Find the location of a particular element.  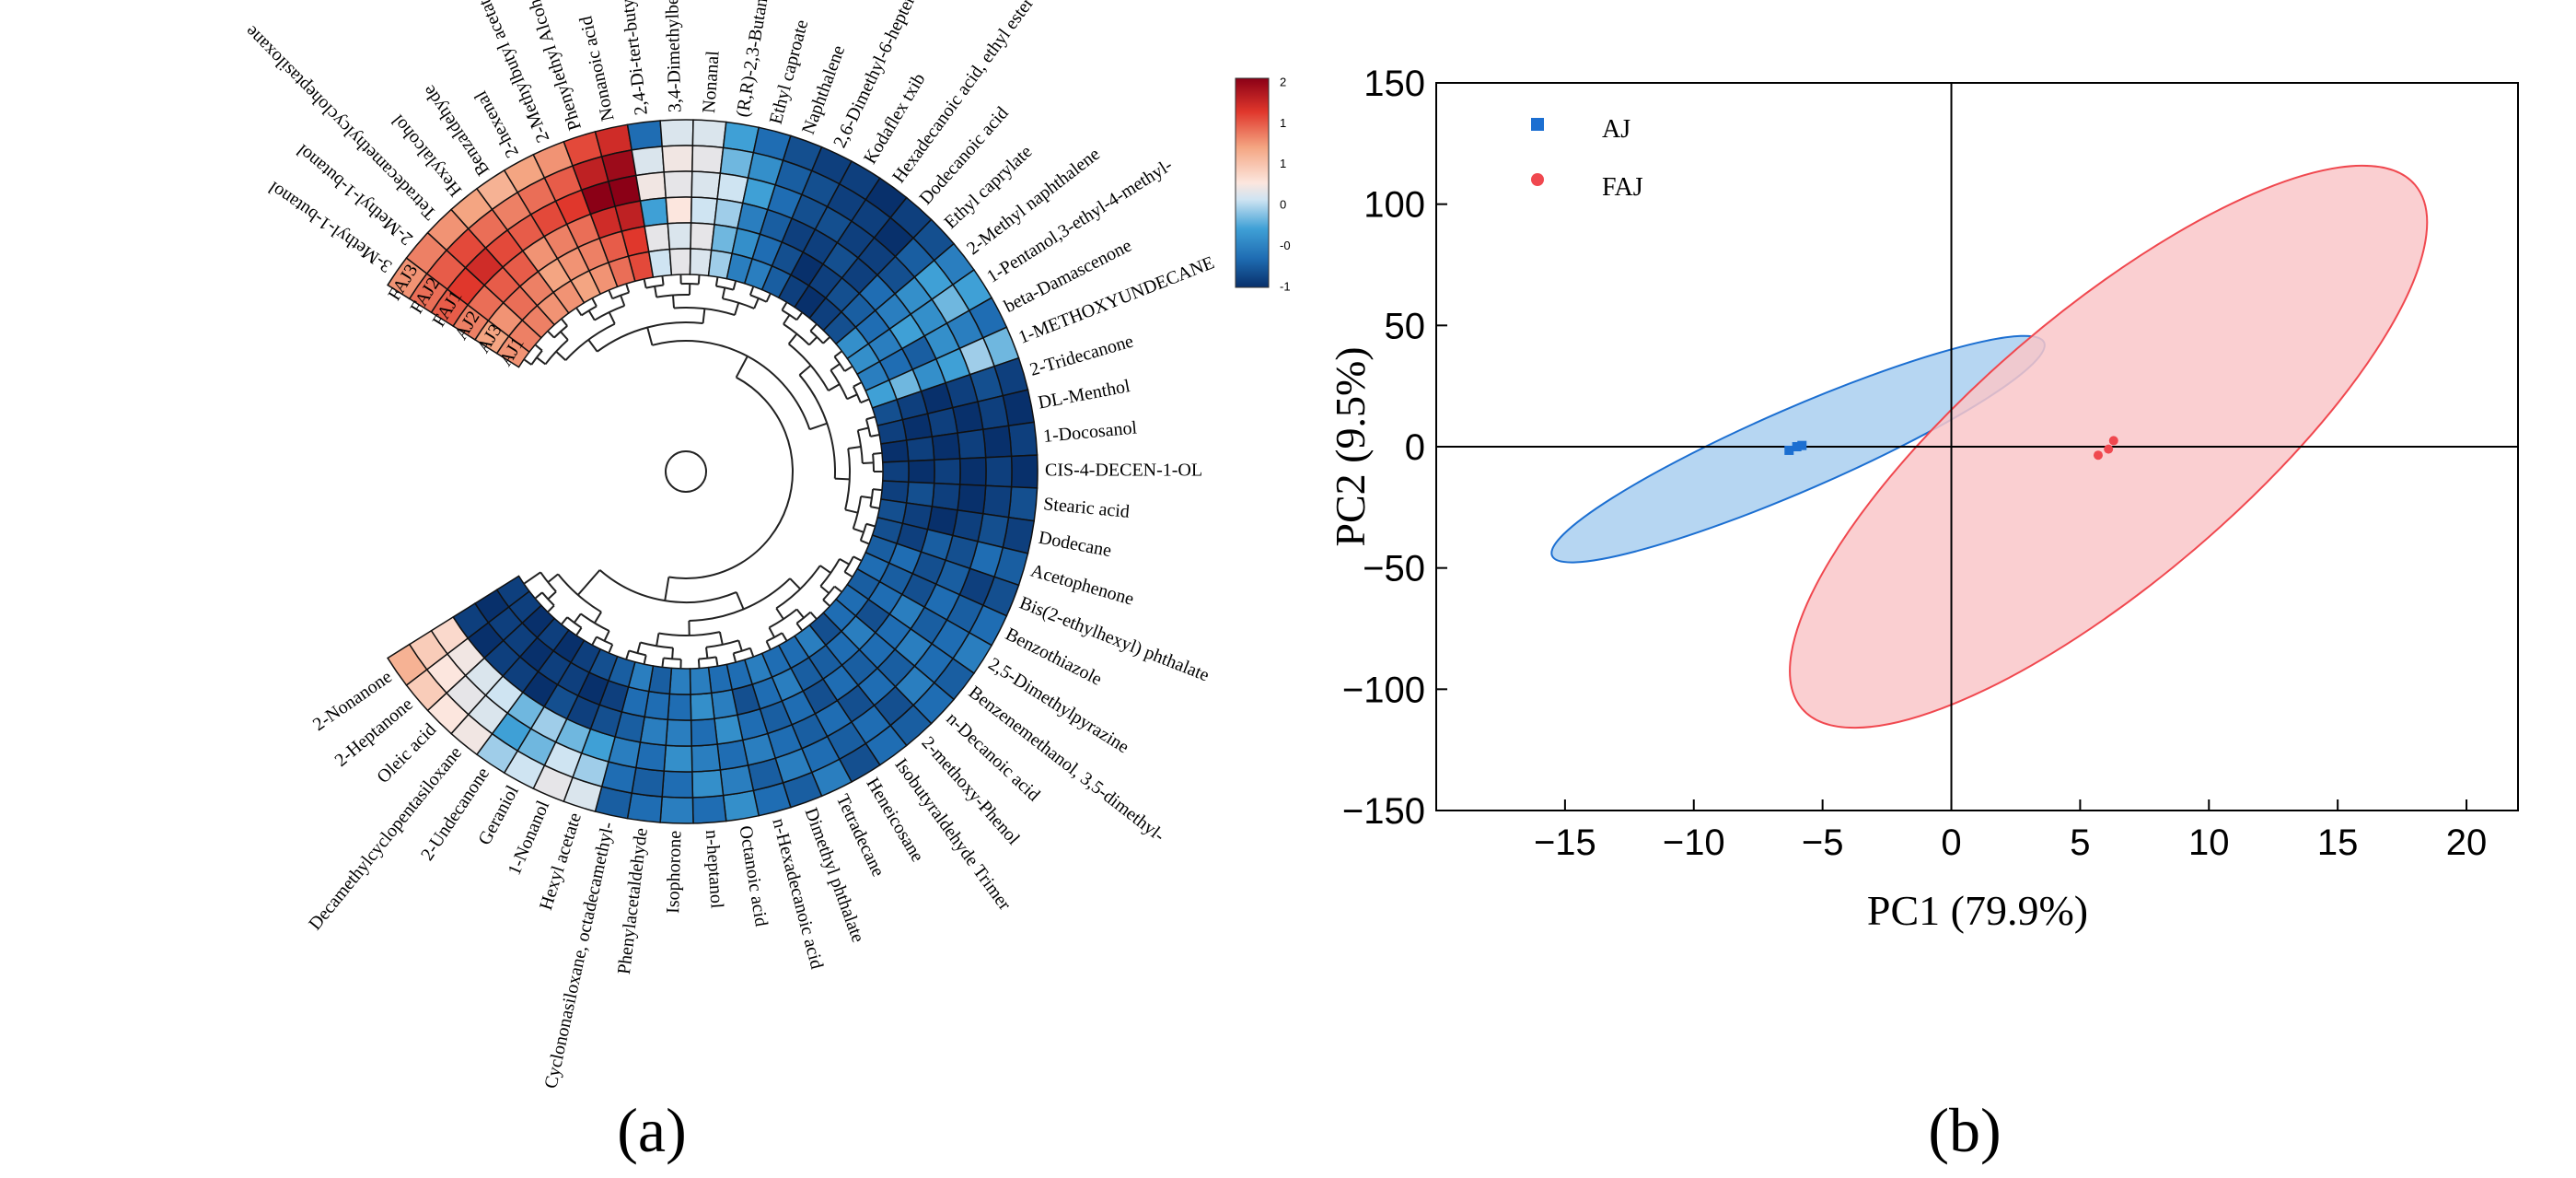

x-tick-label: −15 is located at coordinates (1565, 843).